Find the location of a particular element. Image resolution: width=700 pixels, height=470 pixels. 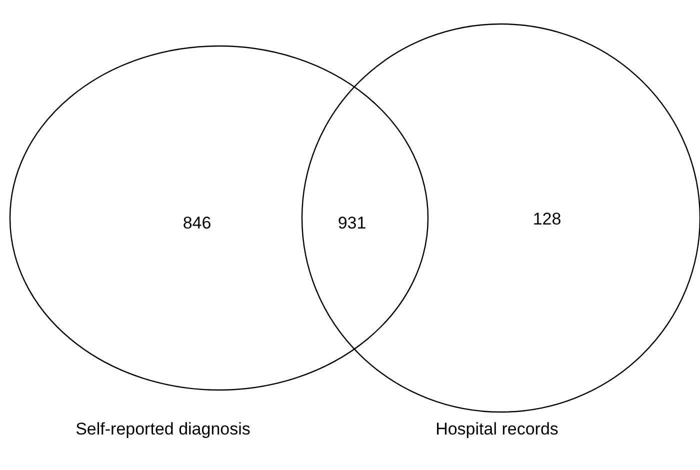

category-label: Self-reported diagnosis is located at coordinates (163, 428).